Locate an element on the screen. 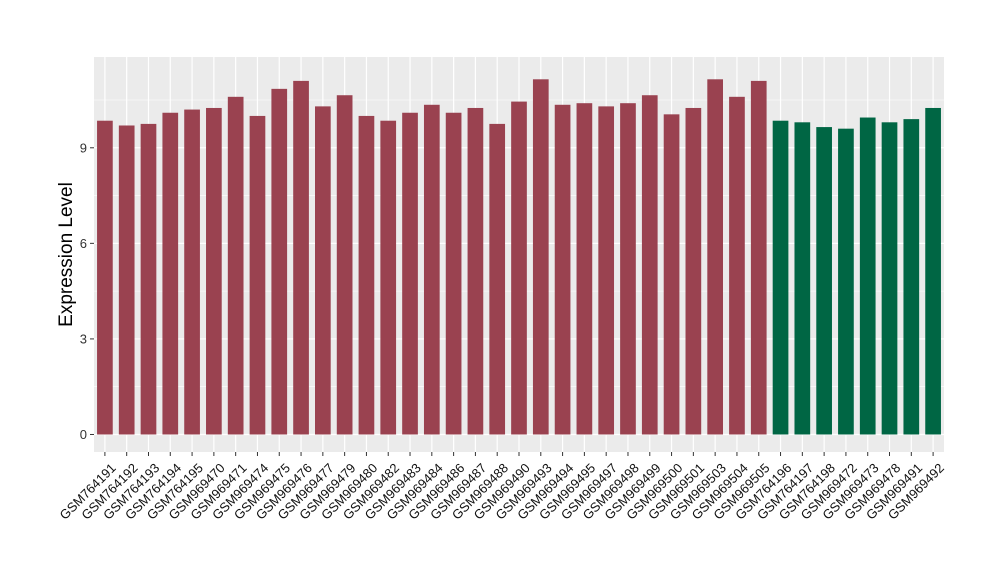  y-tick-label: 9 is located at coordinates (83, 147).